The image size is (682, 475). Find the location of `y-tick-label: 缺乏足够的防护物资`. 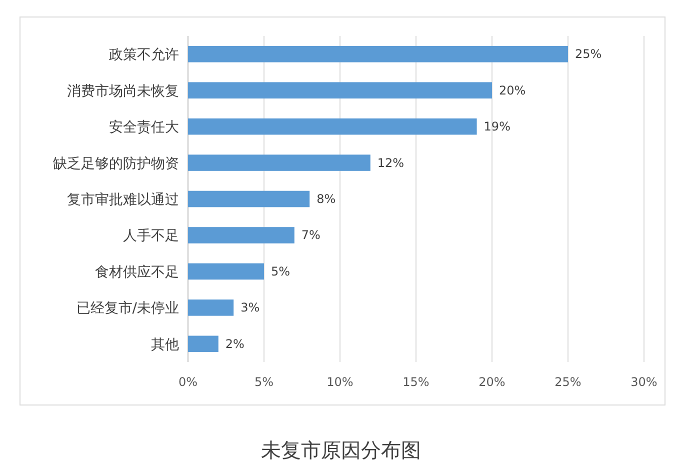

y-tick-label: 缺乏足够的防护物资 is located at coordinates (116, 164).